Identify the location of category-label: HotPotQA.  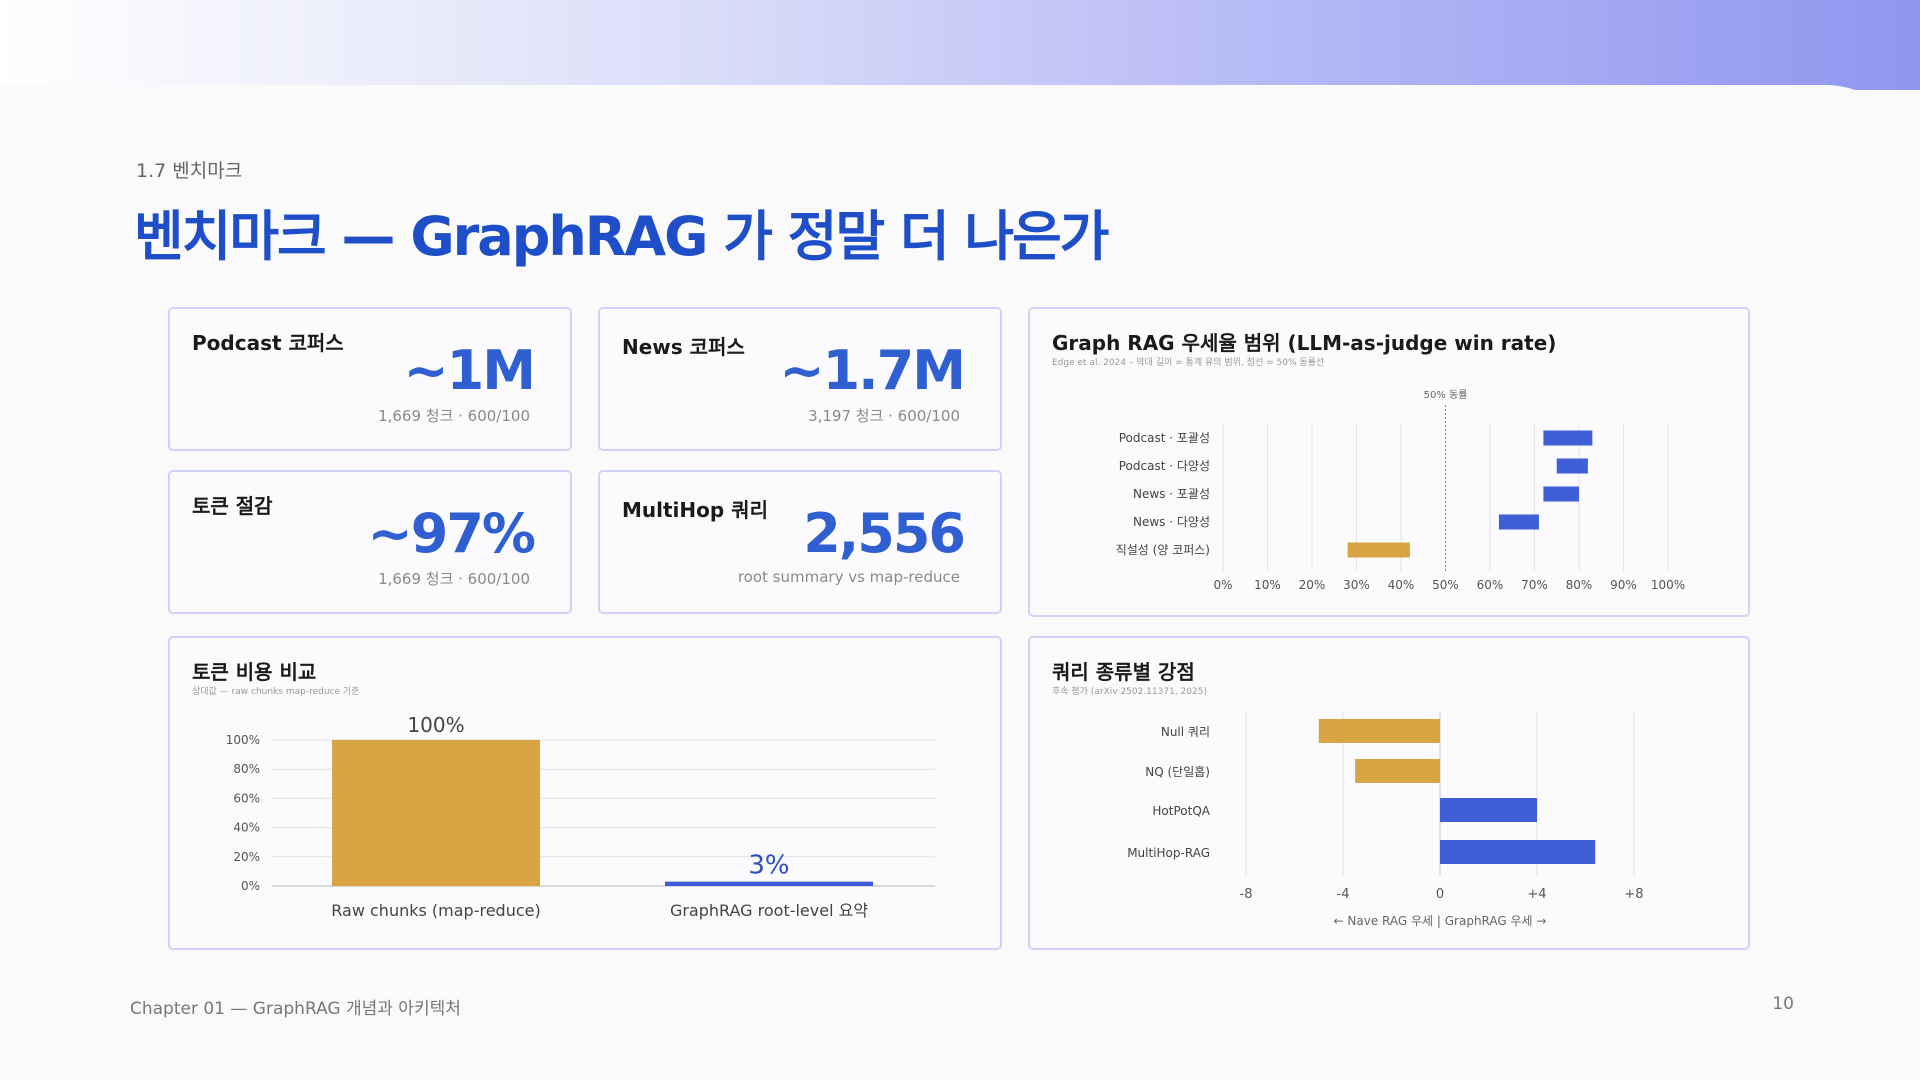
(1181, 811).